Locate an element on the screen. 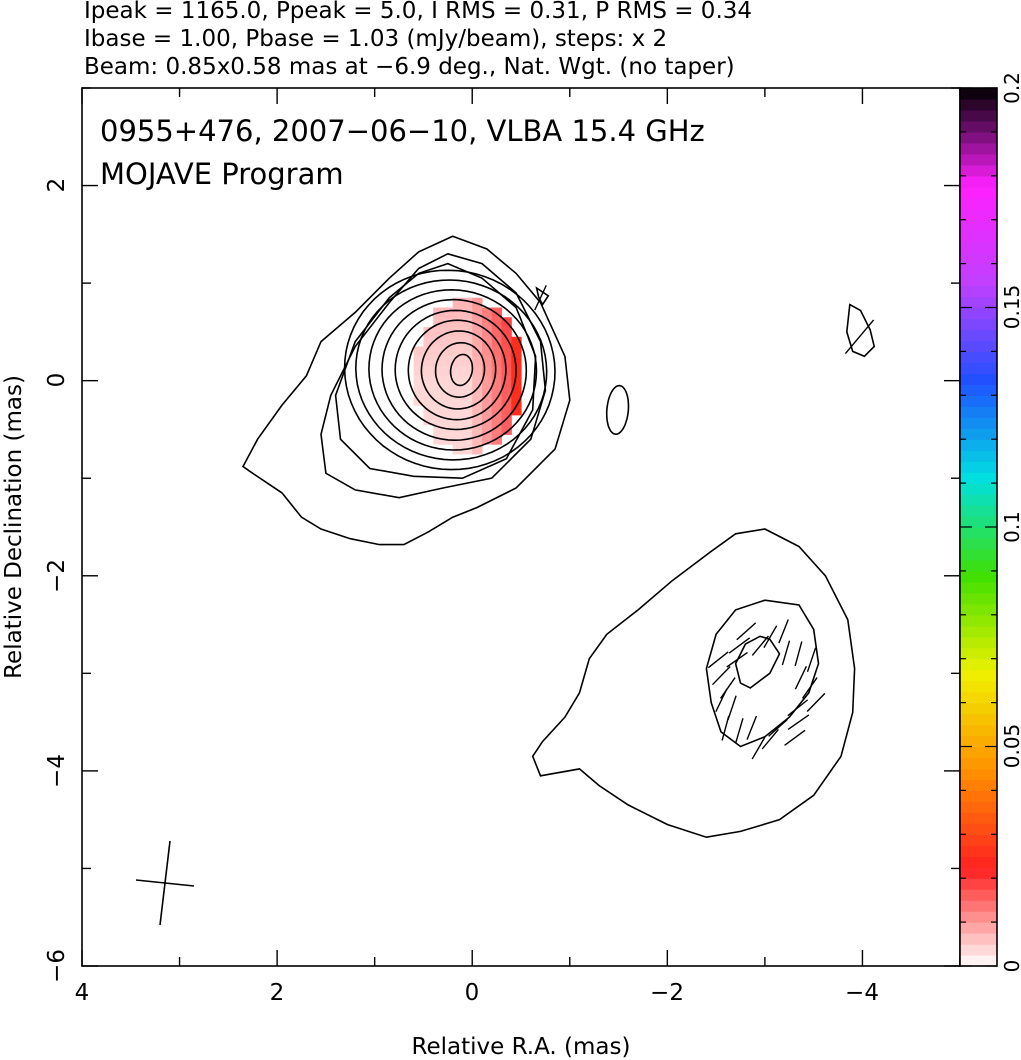 The image size is (1021, 1060). colorbar-tick-label: 0.2 is located at coordinates (1010, 88).